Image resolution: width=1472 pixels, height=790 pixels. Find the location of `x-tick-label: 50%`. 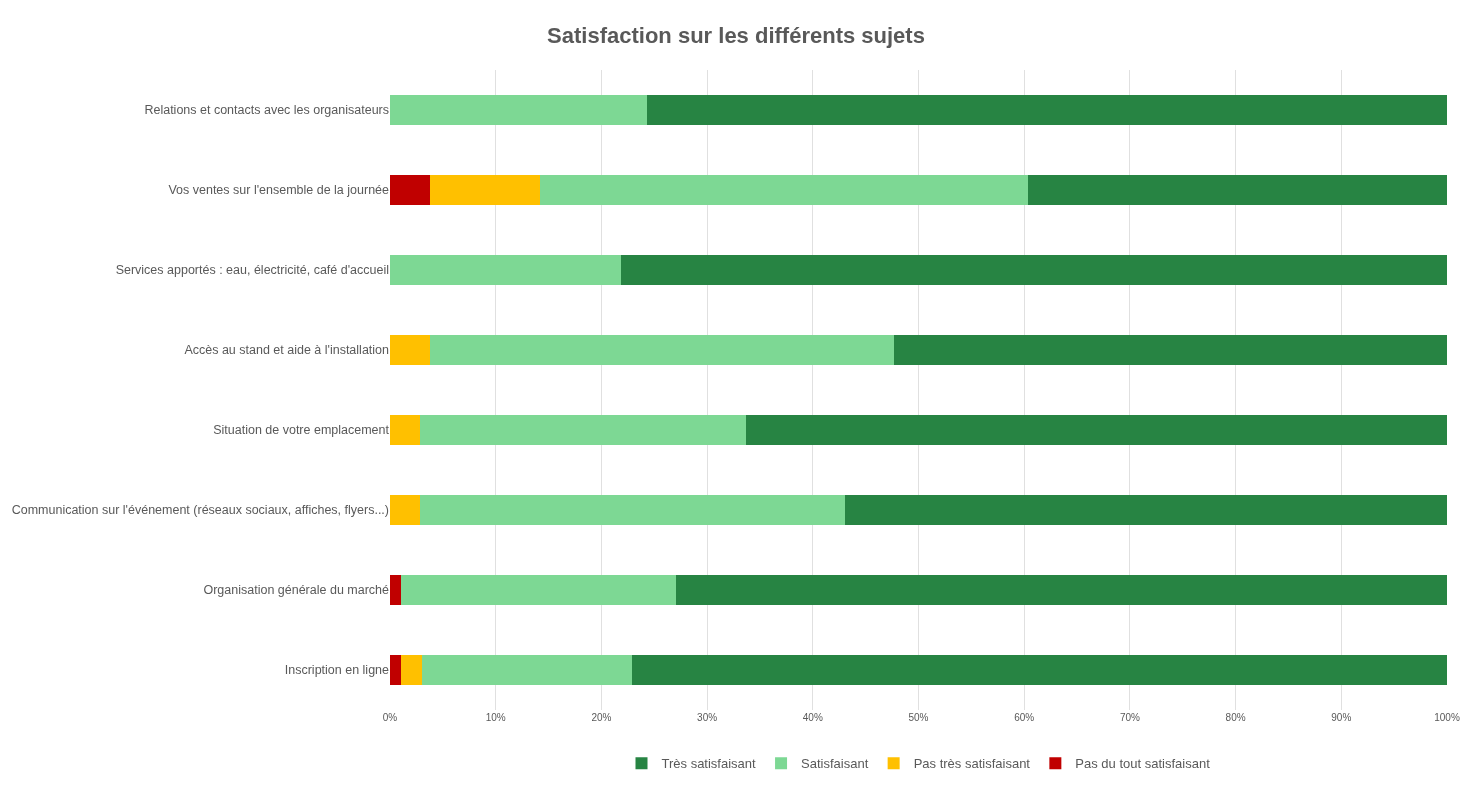

x-tick-label: 50% is located at coordinates (918, 717).